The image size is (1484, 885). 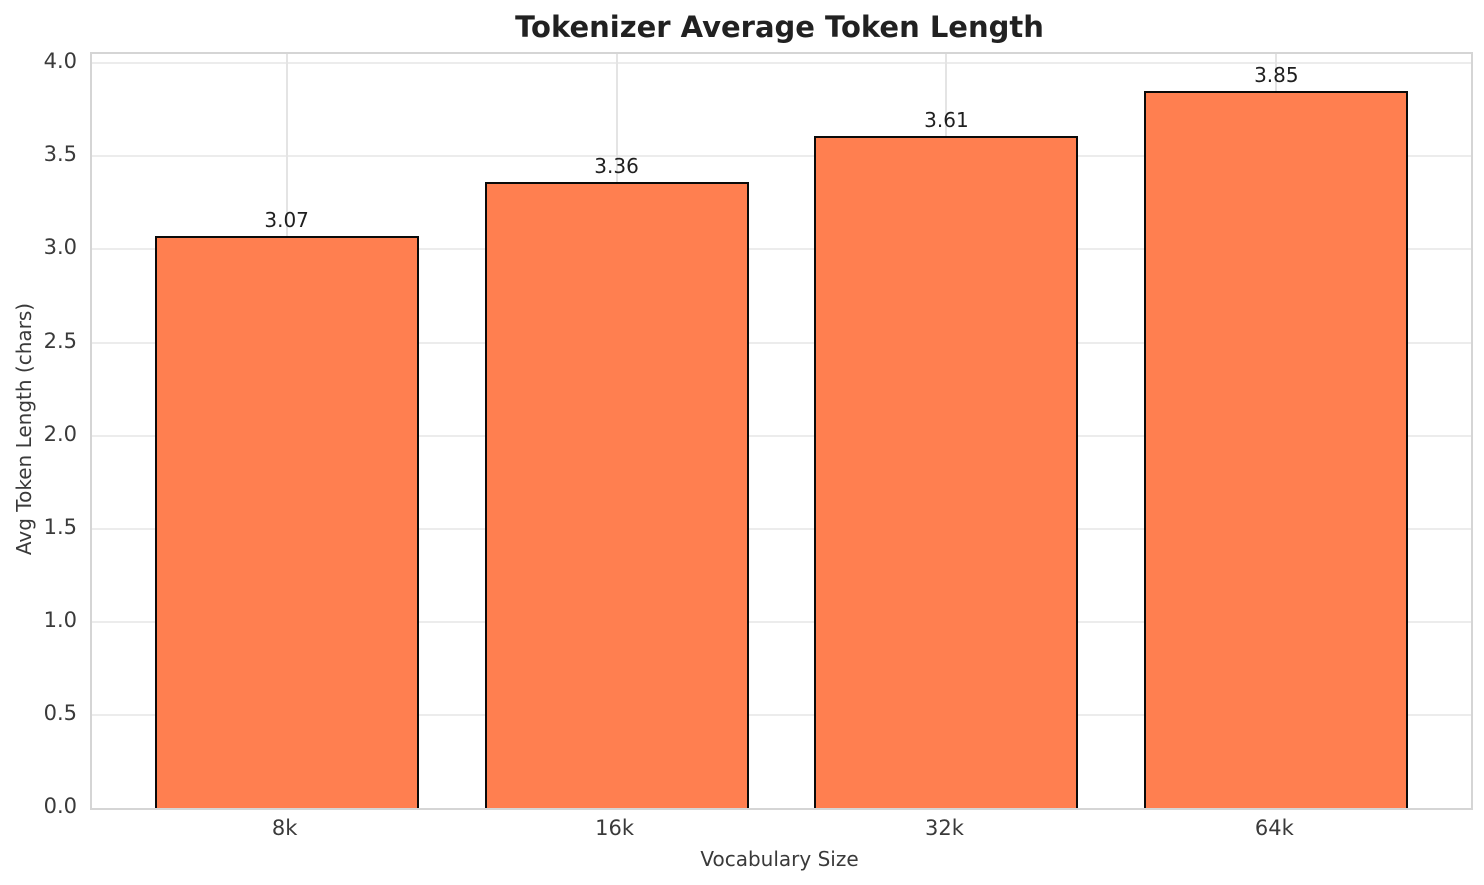 What do you see at coordinates (60, 247) in the screenshot?
I see `y-tick-label: 3.0` at bounding box center [60, 247].